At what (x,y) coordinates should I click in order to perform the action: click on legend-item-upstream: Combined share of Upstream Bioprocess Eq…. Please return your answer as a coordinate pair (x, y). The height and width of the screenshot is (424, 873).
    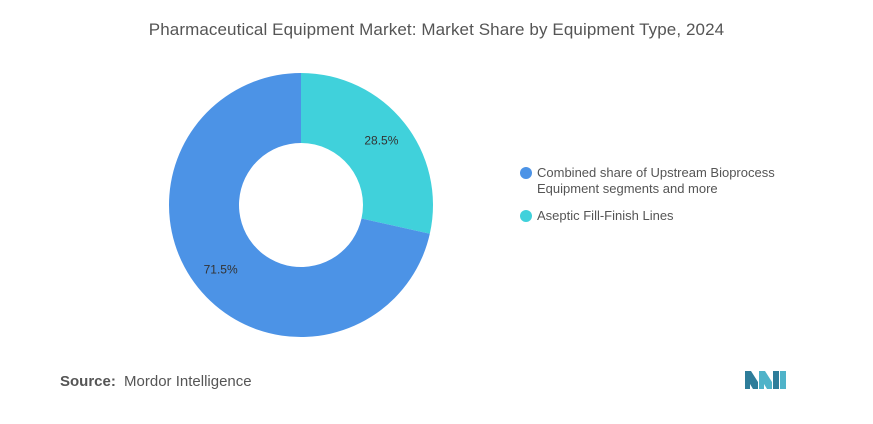
    Looking at the image, I should click on (665, 181).